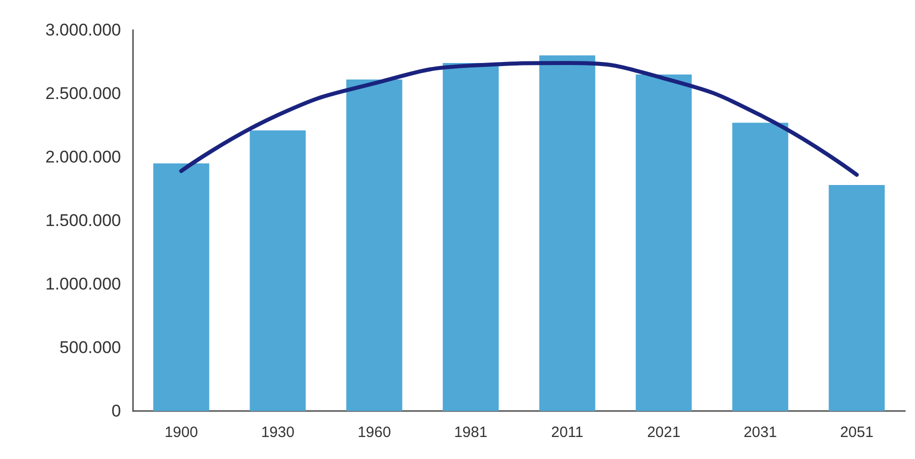  Describe the element at coordinates (277, 432) in the screenshot. I see `x-tick-label: 1930` at that location.